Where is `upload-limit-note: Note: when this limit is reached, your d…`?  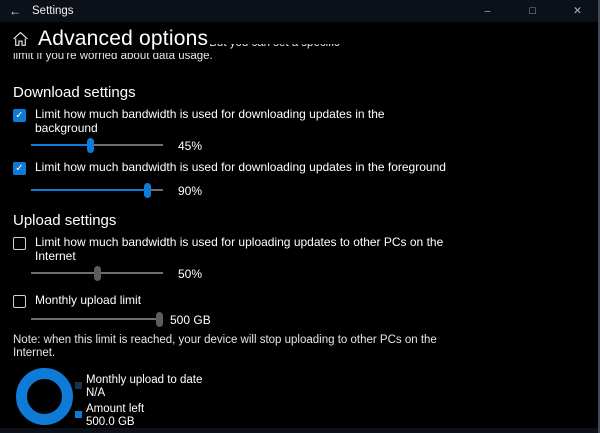
upload-limit-note: Note: when this limit is reached, your d… is located at coordinates (225, 346).